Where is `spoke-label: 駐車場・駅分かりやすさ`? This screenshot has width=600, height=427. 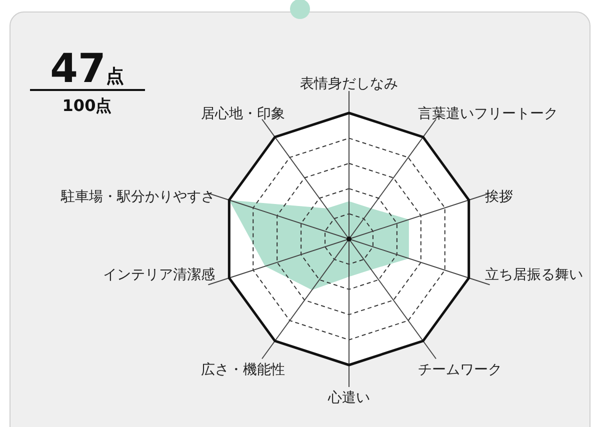
spoke-label: 駐車場・駅分かりやすさ is located at coordinates (138, 197).